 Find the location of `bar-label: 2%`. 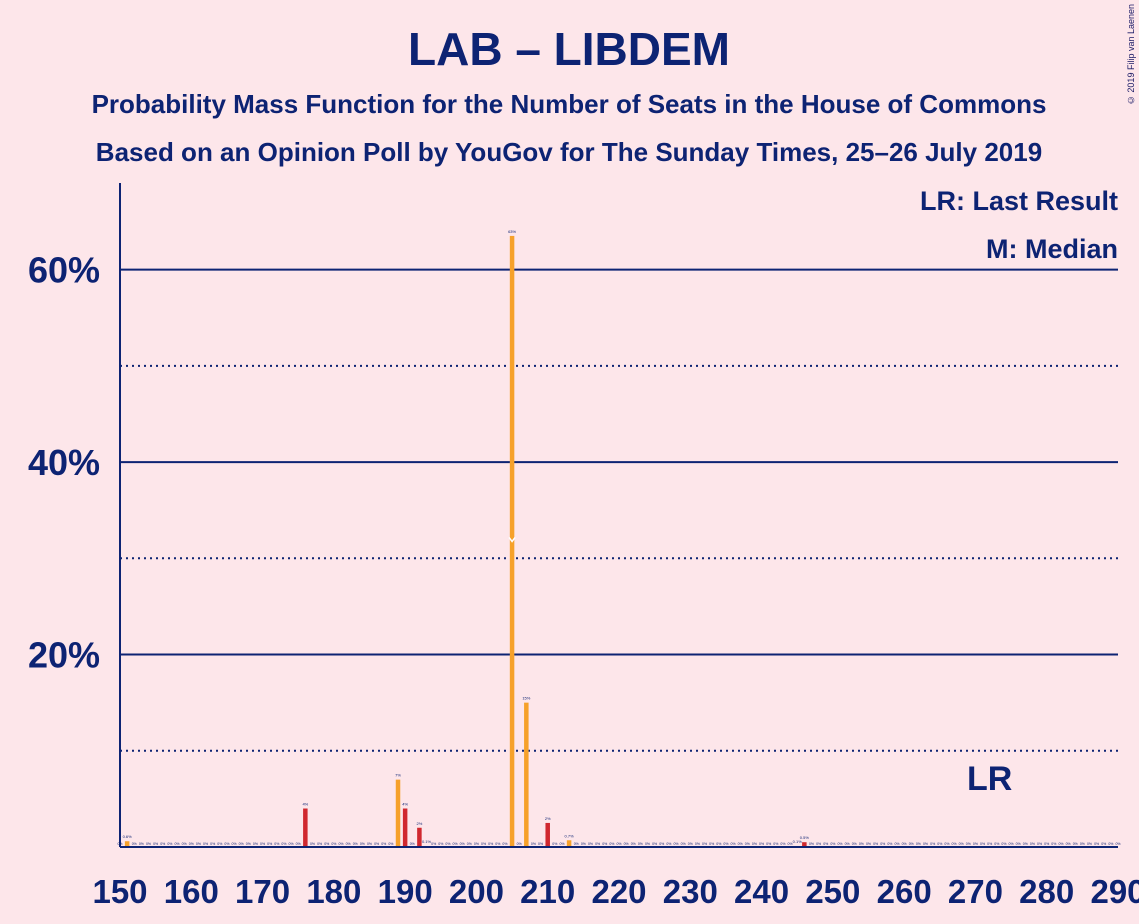

bar-label: 2% is located at coordinates (548, 818).